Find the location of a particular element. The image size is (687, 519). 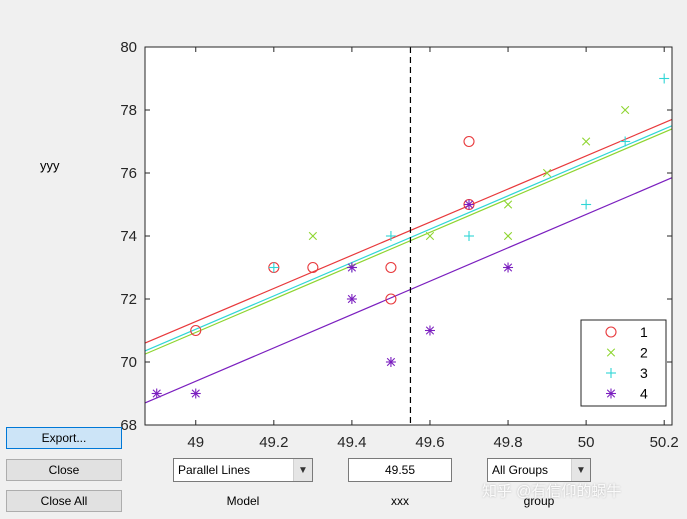

y-axis-label: yyy is located at coordinates (50, 165).